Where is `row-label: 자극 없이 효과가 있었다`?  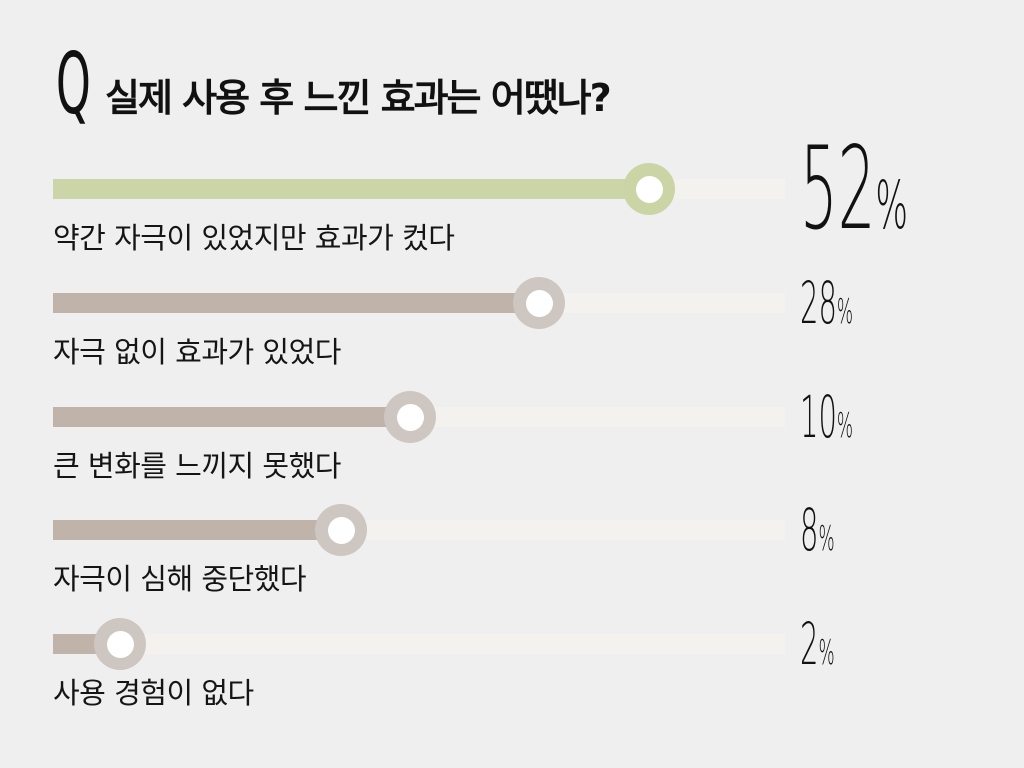 row-label: 자극 없이 효과가 있었다 is located at coordinates (197, 352).